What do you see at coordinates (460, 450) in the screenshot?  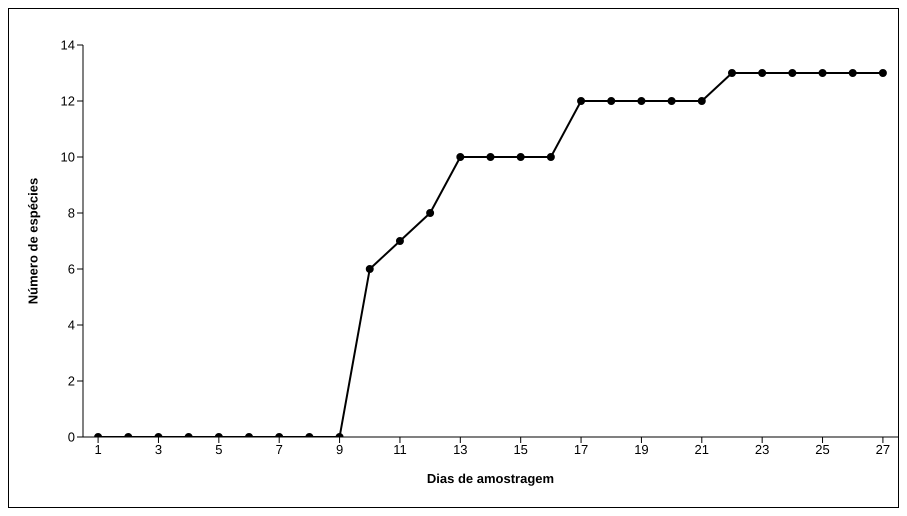 I see `x-tick-label: 13` at bounding box center [460, 450].